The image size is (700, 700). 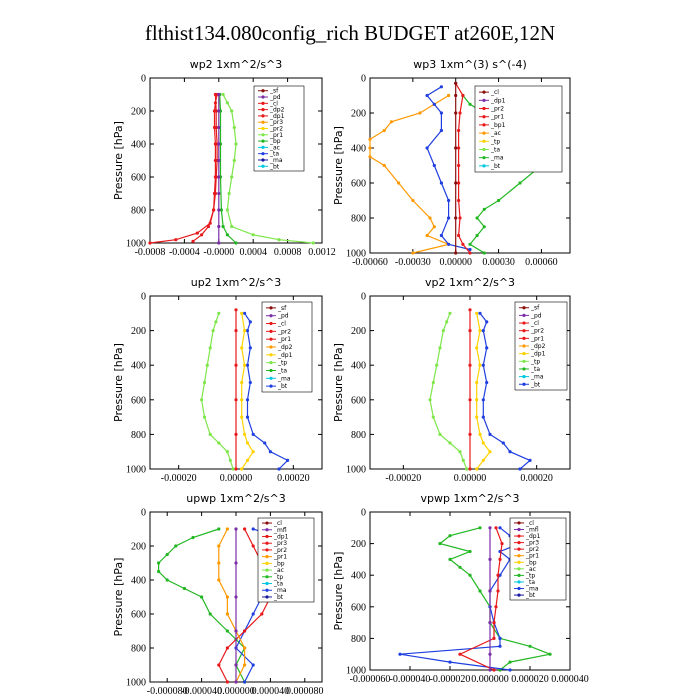 I want to click on legend-label: _pd, so click(x=275, y=97).